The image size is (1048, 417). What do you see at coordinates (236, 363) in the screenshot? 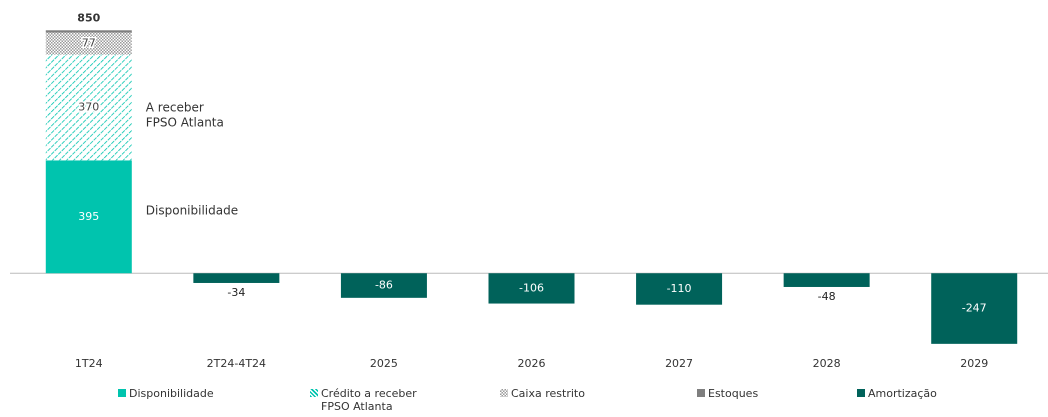
I see `x-tick-label: 2T24-4T24` at bounding box center [236, 363].